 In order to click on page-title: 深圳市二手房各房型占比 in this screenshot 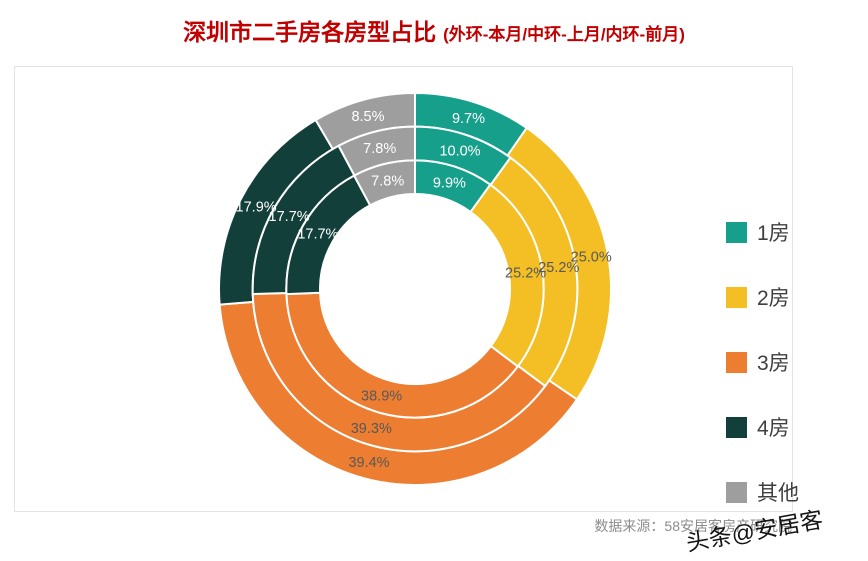, I will do `click(310, 32)`.